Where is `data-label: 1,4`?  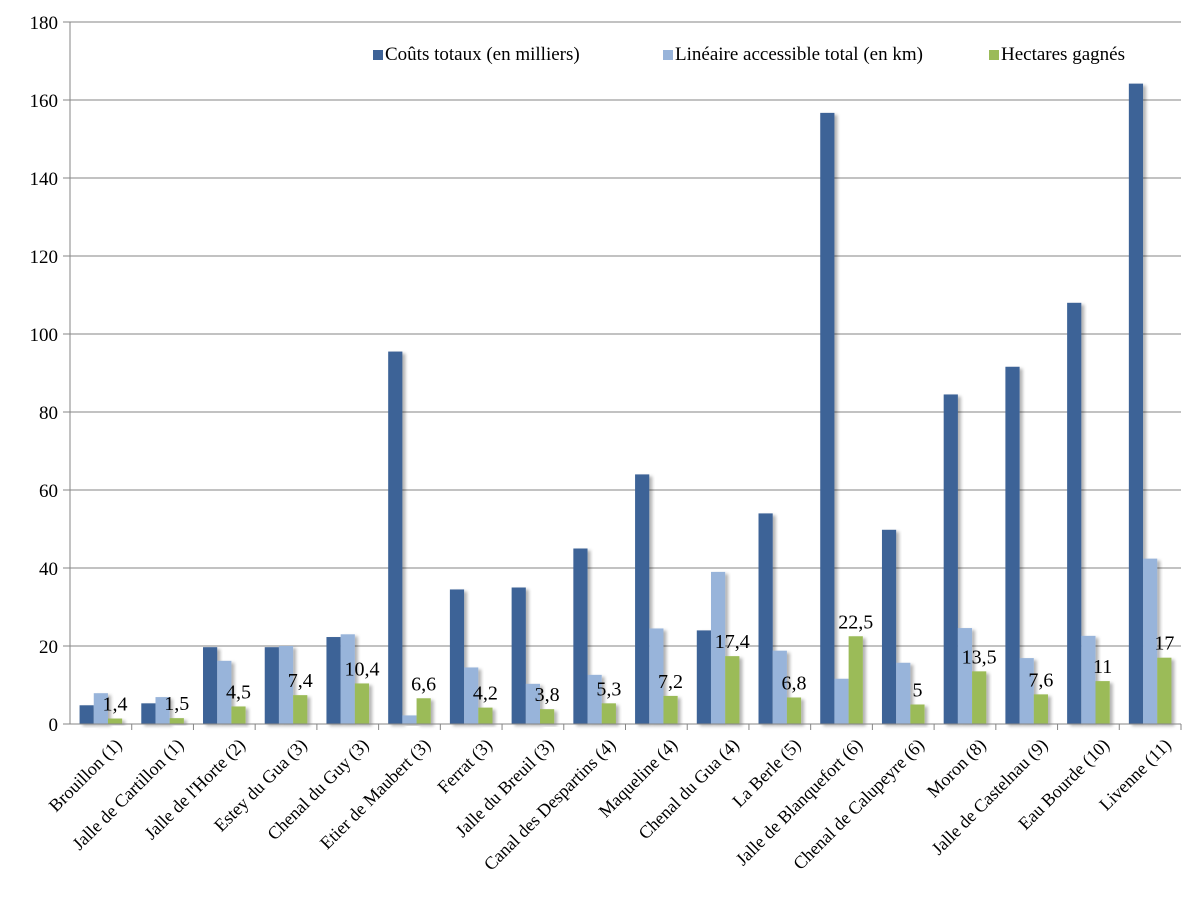
data-label: 1,4 is located at coordinates (115, 705).